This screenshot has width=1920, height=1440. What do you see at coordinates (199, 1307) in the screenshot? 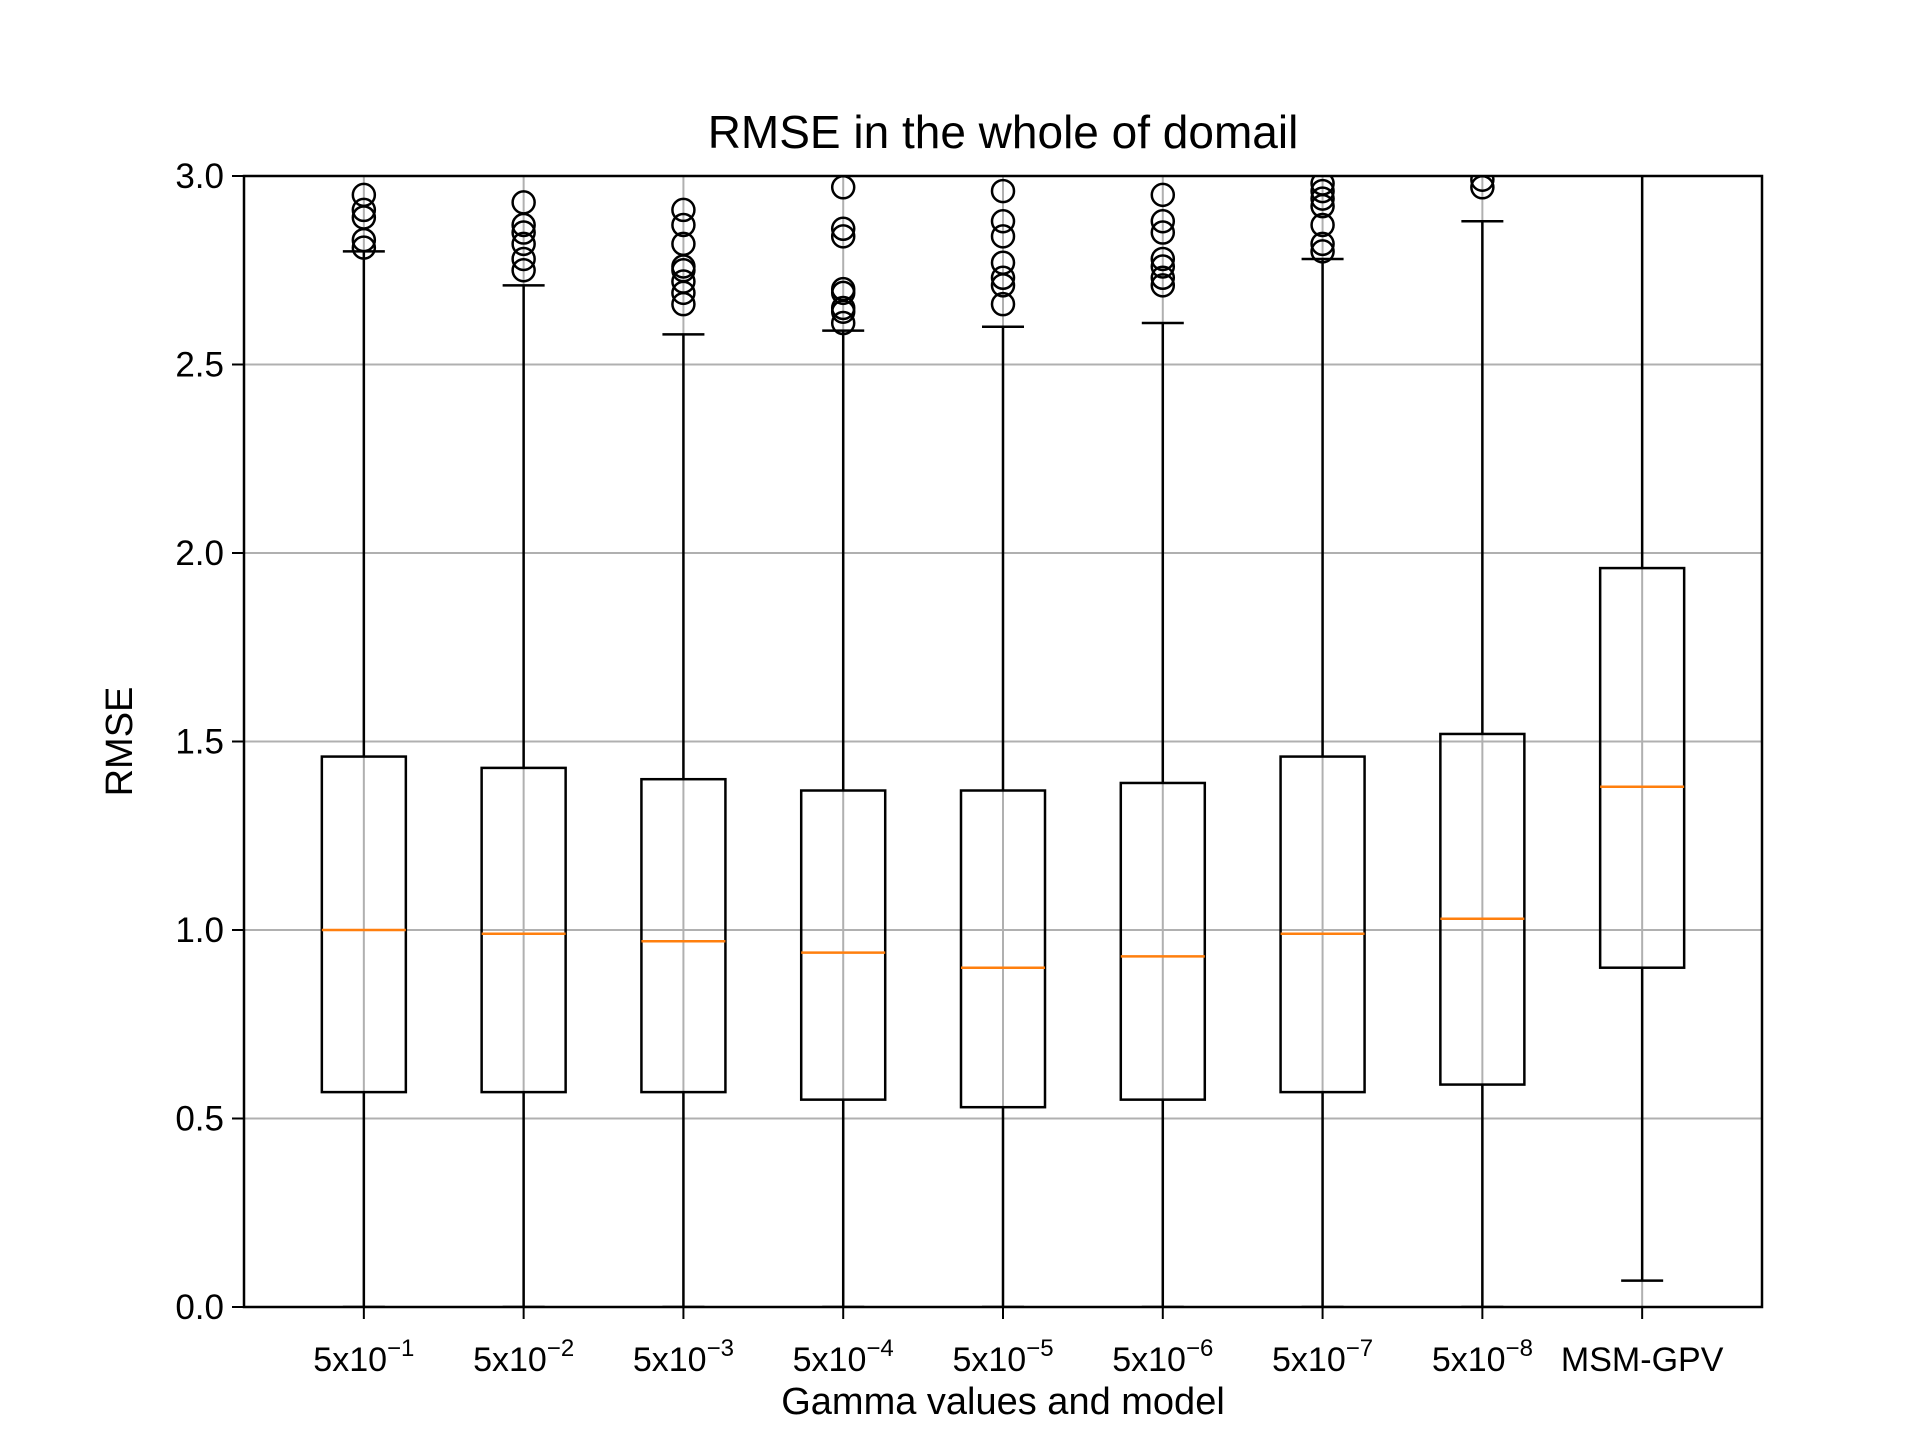
I see `y-tick-label: 0.0` at bounding box center [199, 1307].